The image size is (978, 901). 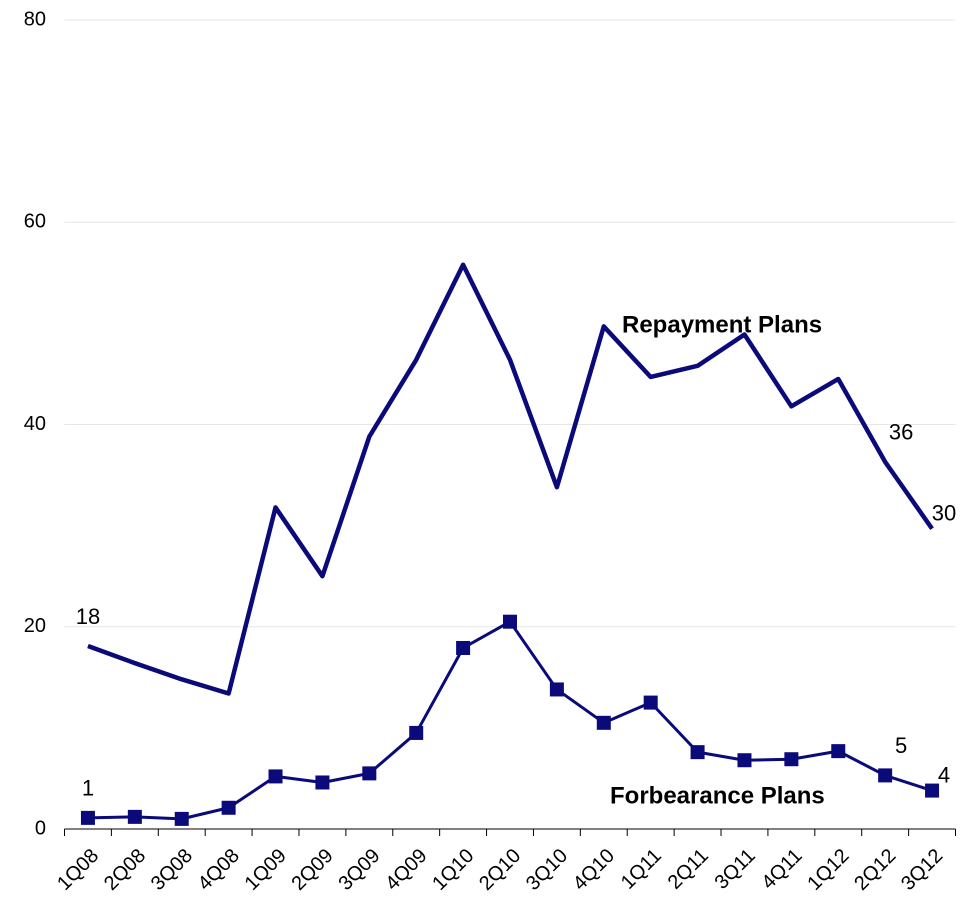 What do you see at coordinates (125, 870) in the screenshot?
I see `x-tick-label: 2Q08` at bounding box center [125, 870].